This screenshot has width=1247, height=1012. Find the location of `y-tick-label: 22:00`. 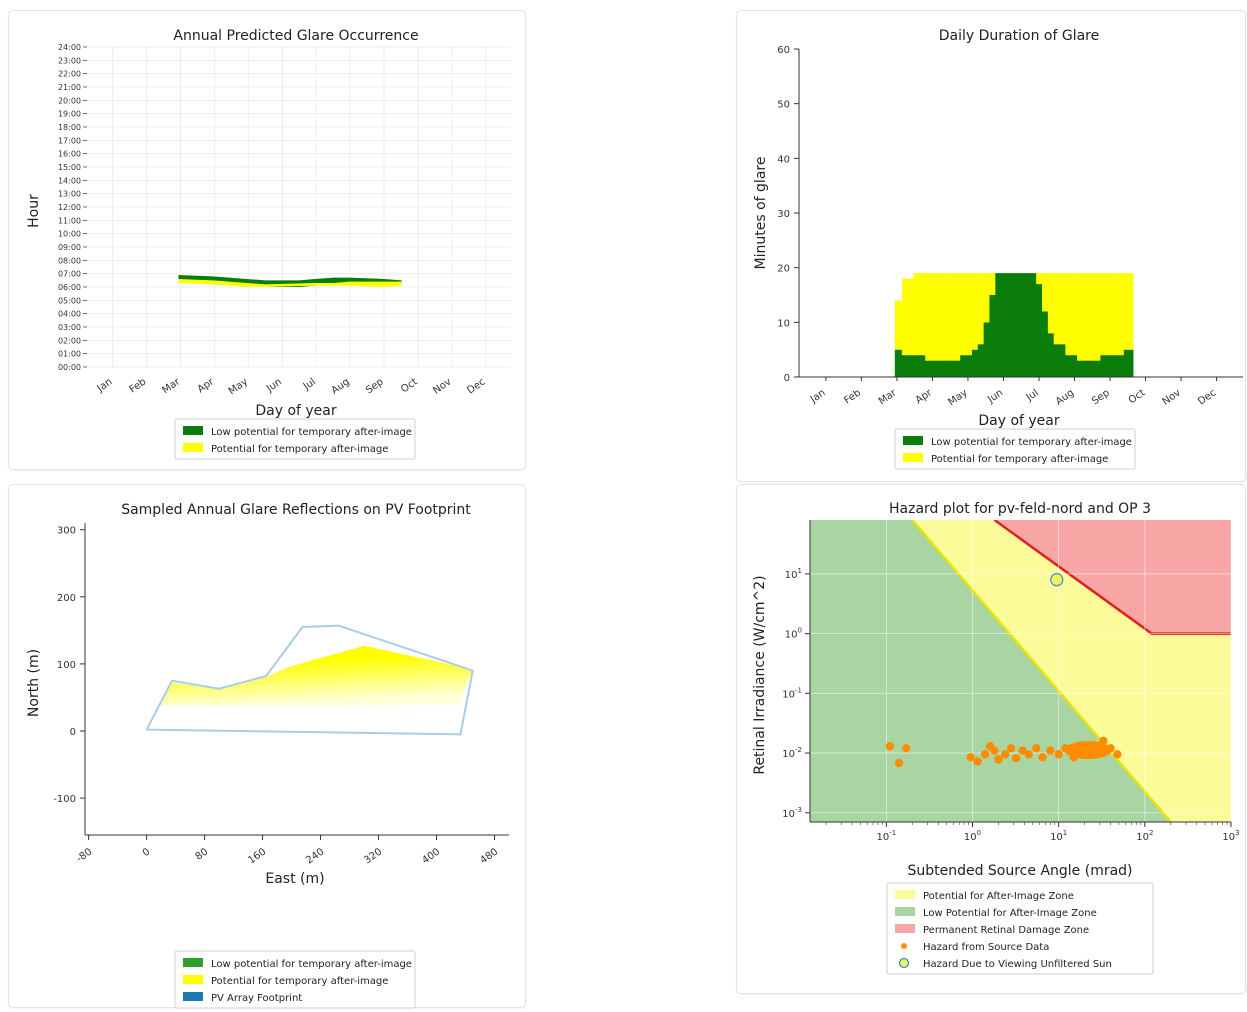

y-tick-label: 22:00 is located at coordinates (69, 74).